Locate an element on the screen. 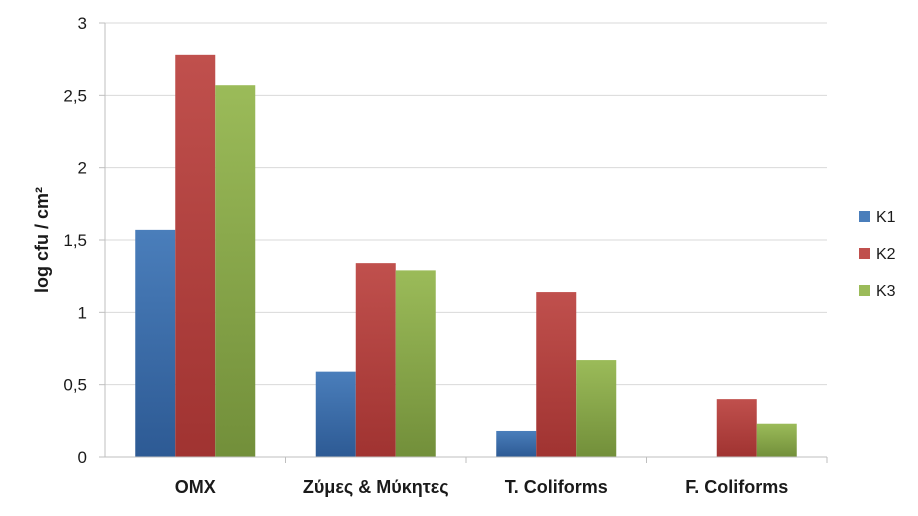  y-tick-label: 2,5 is located at coordinates (75, 95).